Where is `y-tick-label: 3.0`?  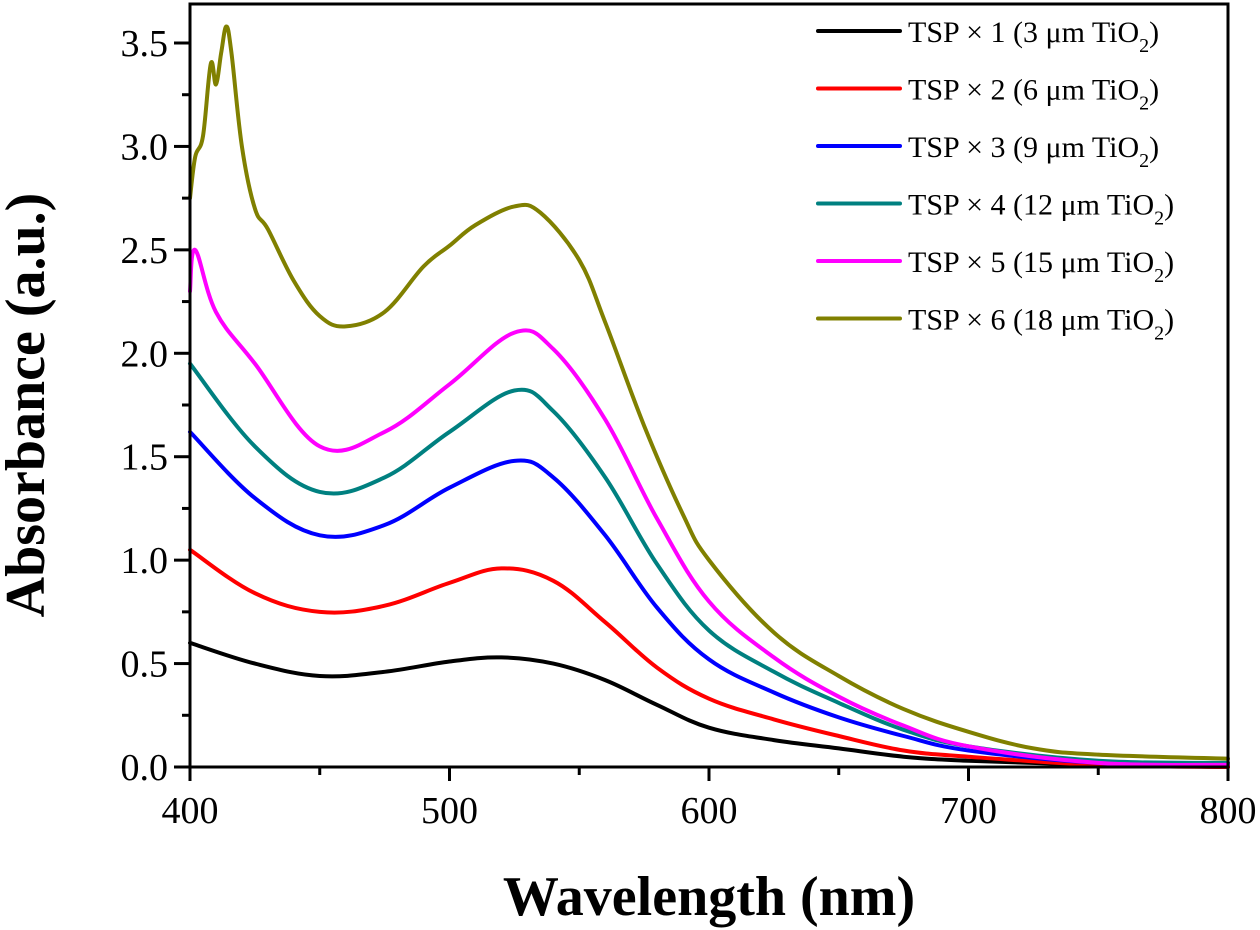
y-tick-label: 3.0 is located at coordinates (145, 147).